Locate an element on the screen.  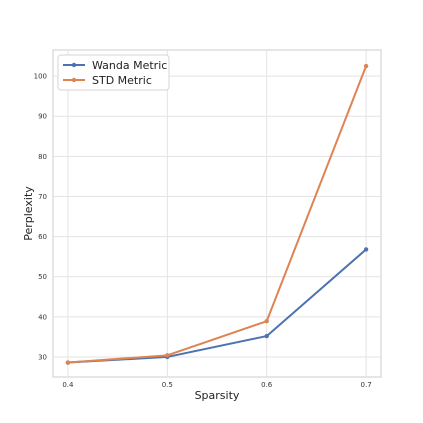
y-tick-label: 40 is located at coordinates (42, 317).